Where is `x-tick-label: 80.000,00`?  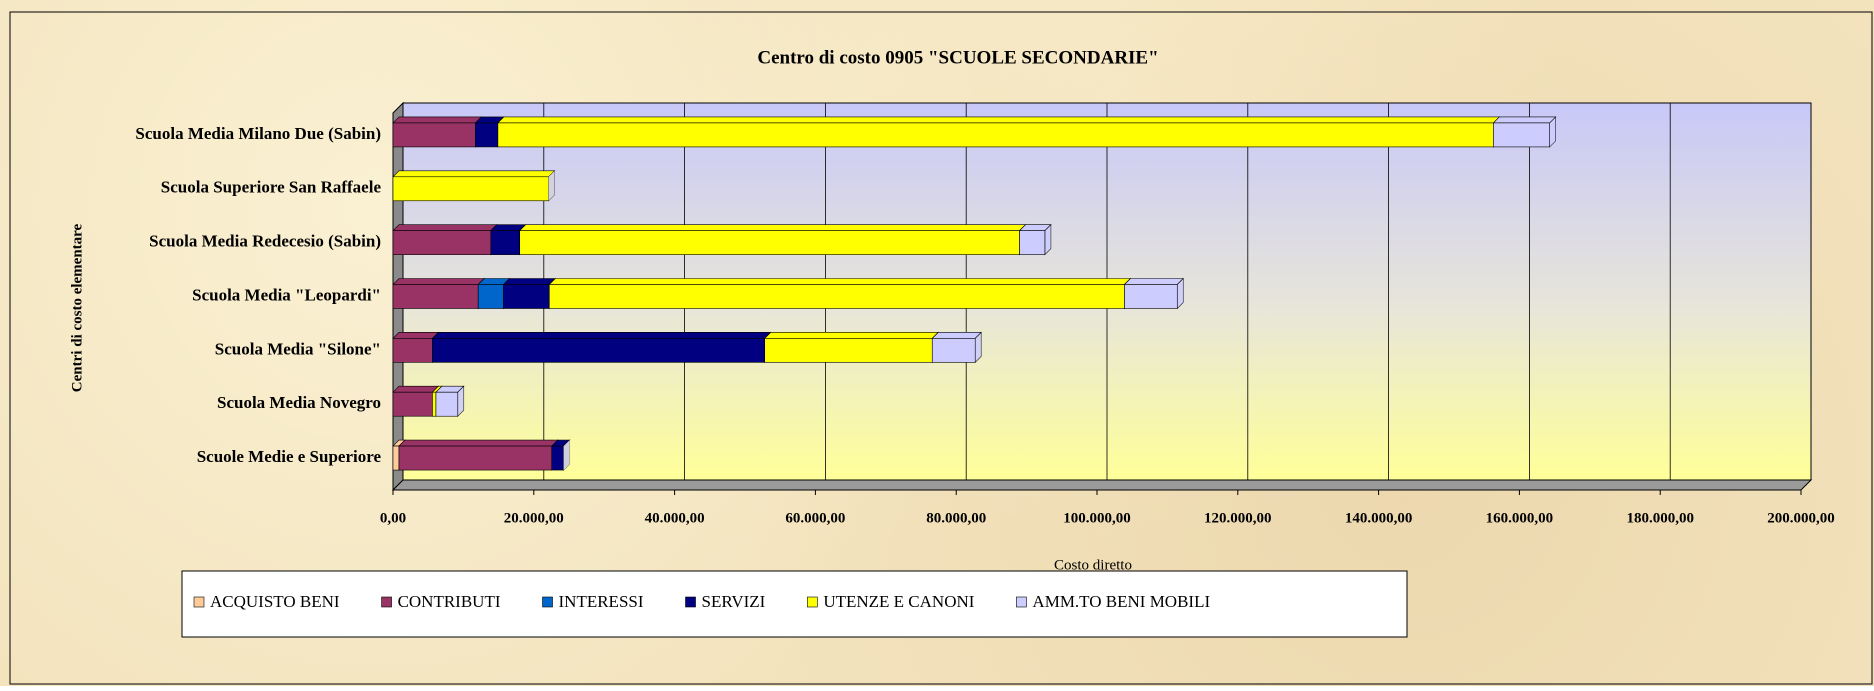 x-tick-label: 80.000,00 is located at coordinates (956, 518).